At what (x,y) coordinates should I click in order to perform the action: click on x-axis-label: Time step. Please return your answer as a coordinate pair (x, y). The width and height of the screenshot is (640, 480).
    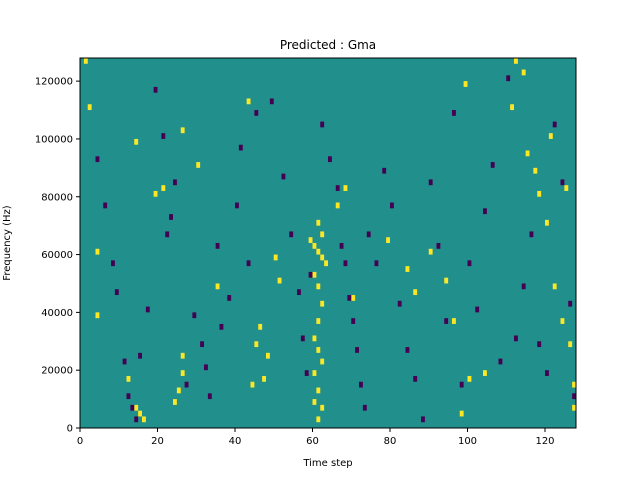
    Looking at the image, I should click on (327, 463).